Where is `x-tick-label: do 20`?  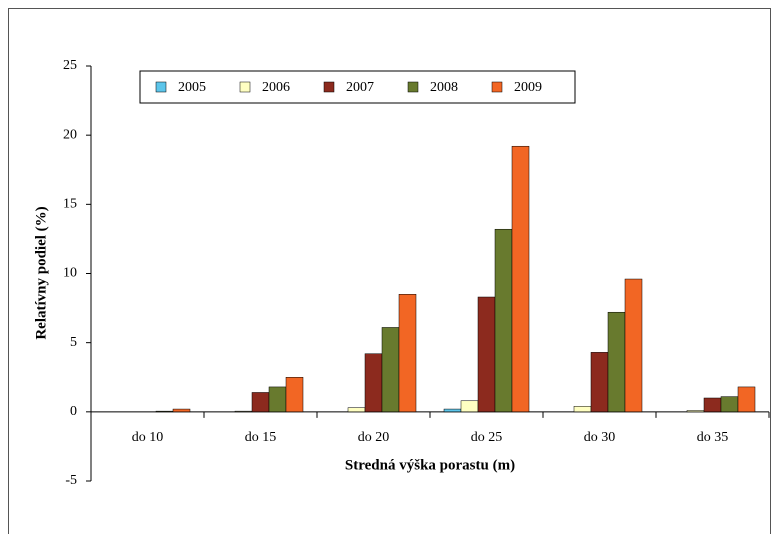 x-tick-label: do 20 is located at coordinates (374, 437).